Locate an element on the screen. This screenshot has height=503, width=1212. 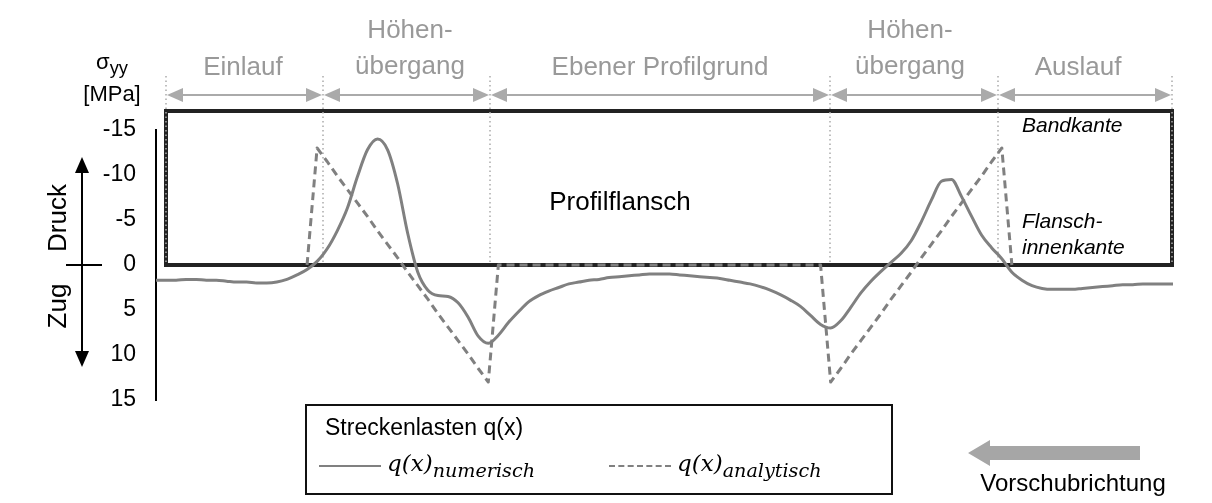
text: Ebener Profilgrund is located at coordinates (660, 66).